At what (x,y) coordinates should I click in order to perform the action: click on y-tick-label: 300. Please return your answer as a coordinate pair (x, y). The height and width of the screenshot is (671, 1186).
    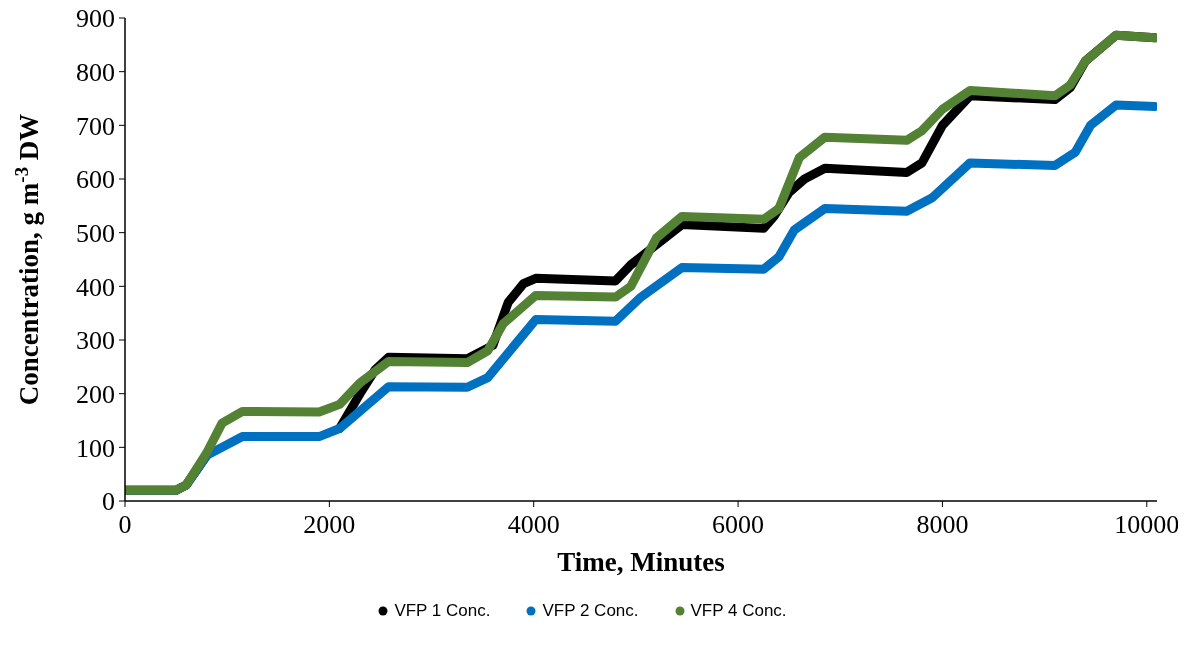
    Looking at the image, I should click on (95, 341).